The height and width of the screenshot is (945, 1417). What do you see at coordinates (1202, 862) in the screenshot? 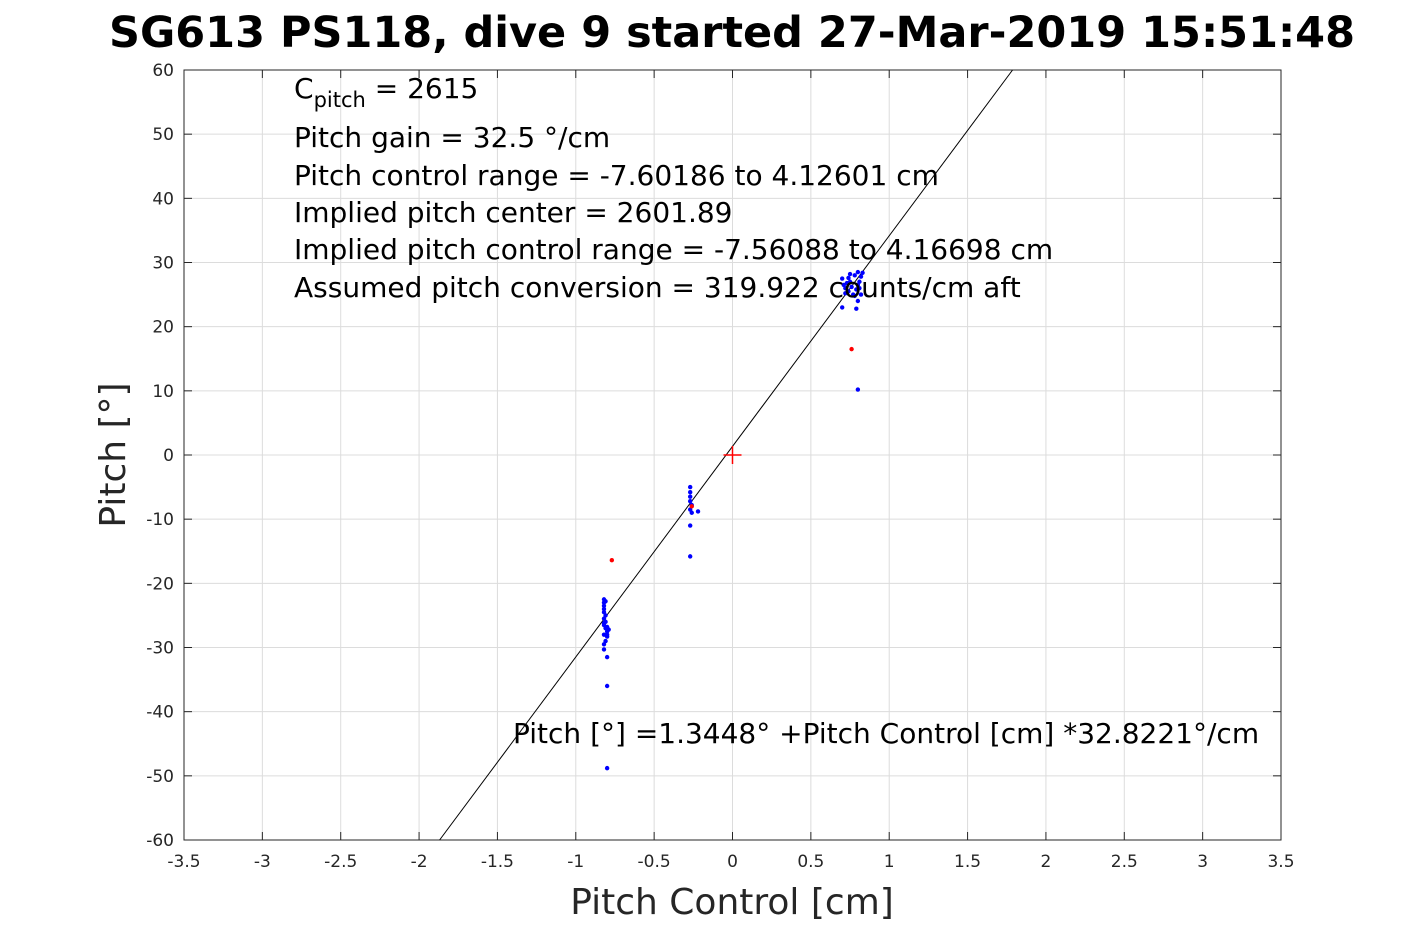
I see `x-tick-label: 3` at bounding box center [1202, 862].